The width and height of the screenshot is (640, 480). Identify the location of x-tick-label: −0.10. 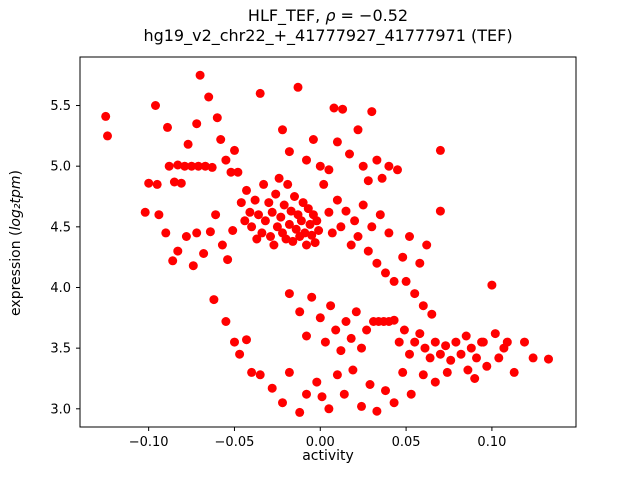
(149, 442).